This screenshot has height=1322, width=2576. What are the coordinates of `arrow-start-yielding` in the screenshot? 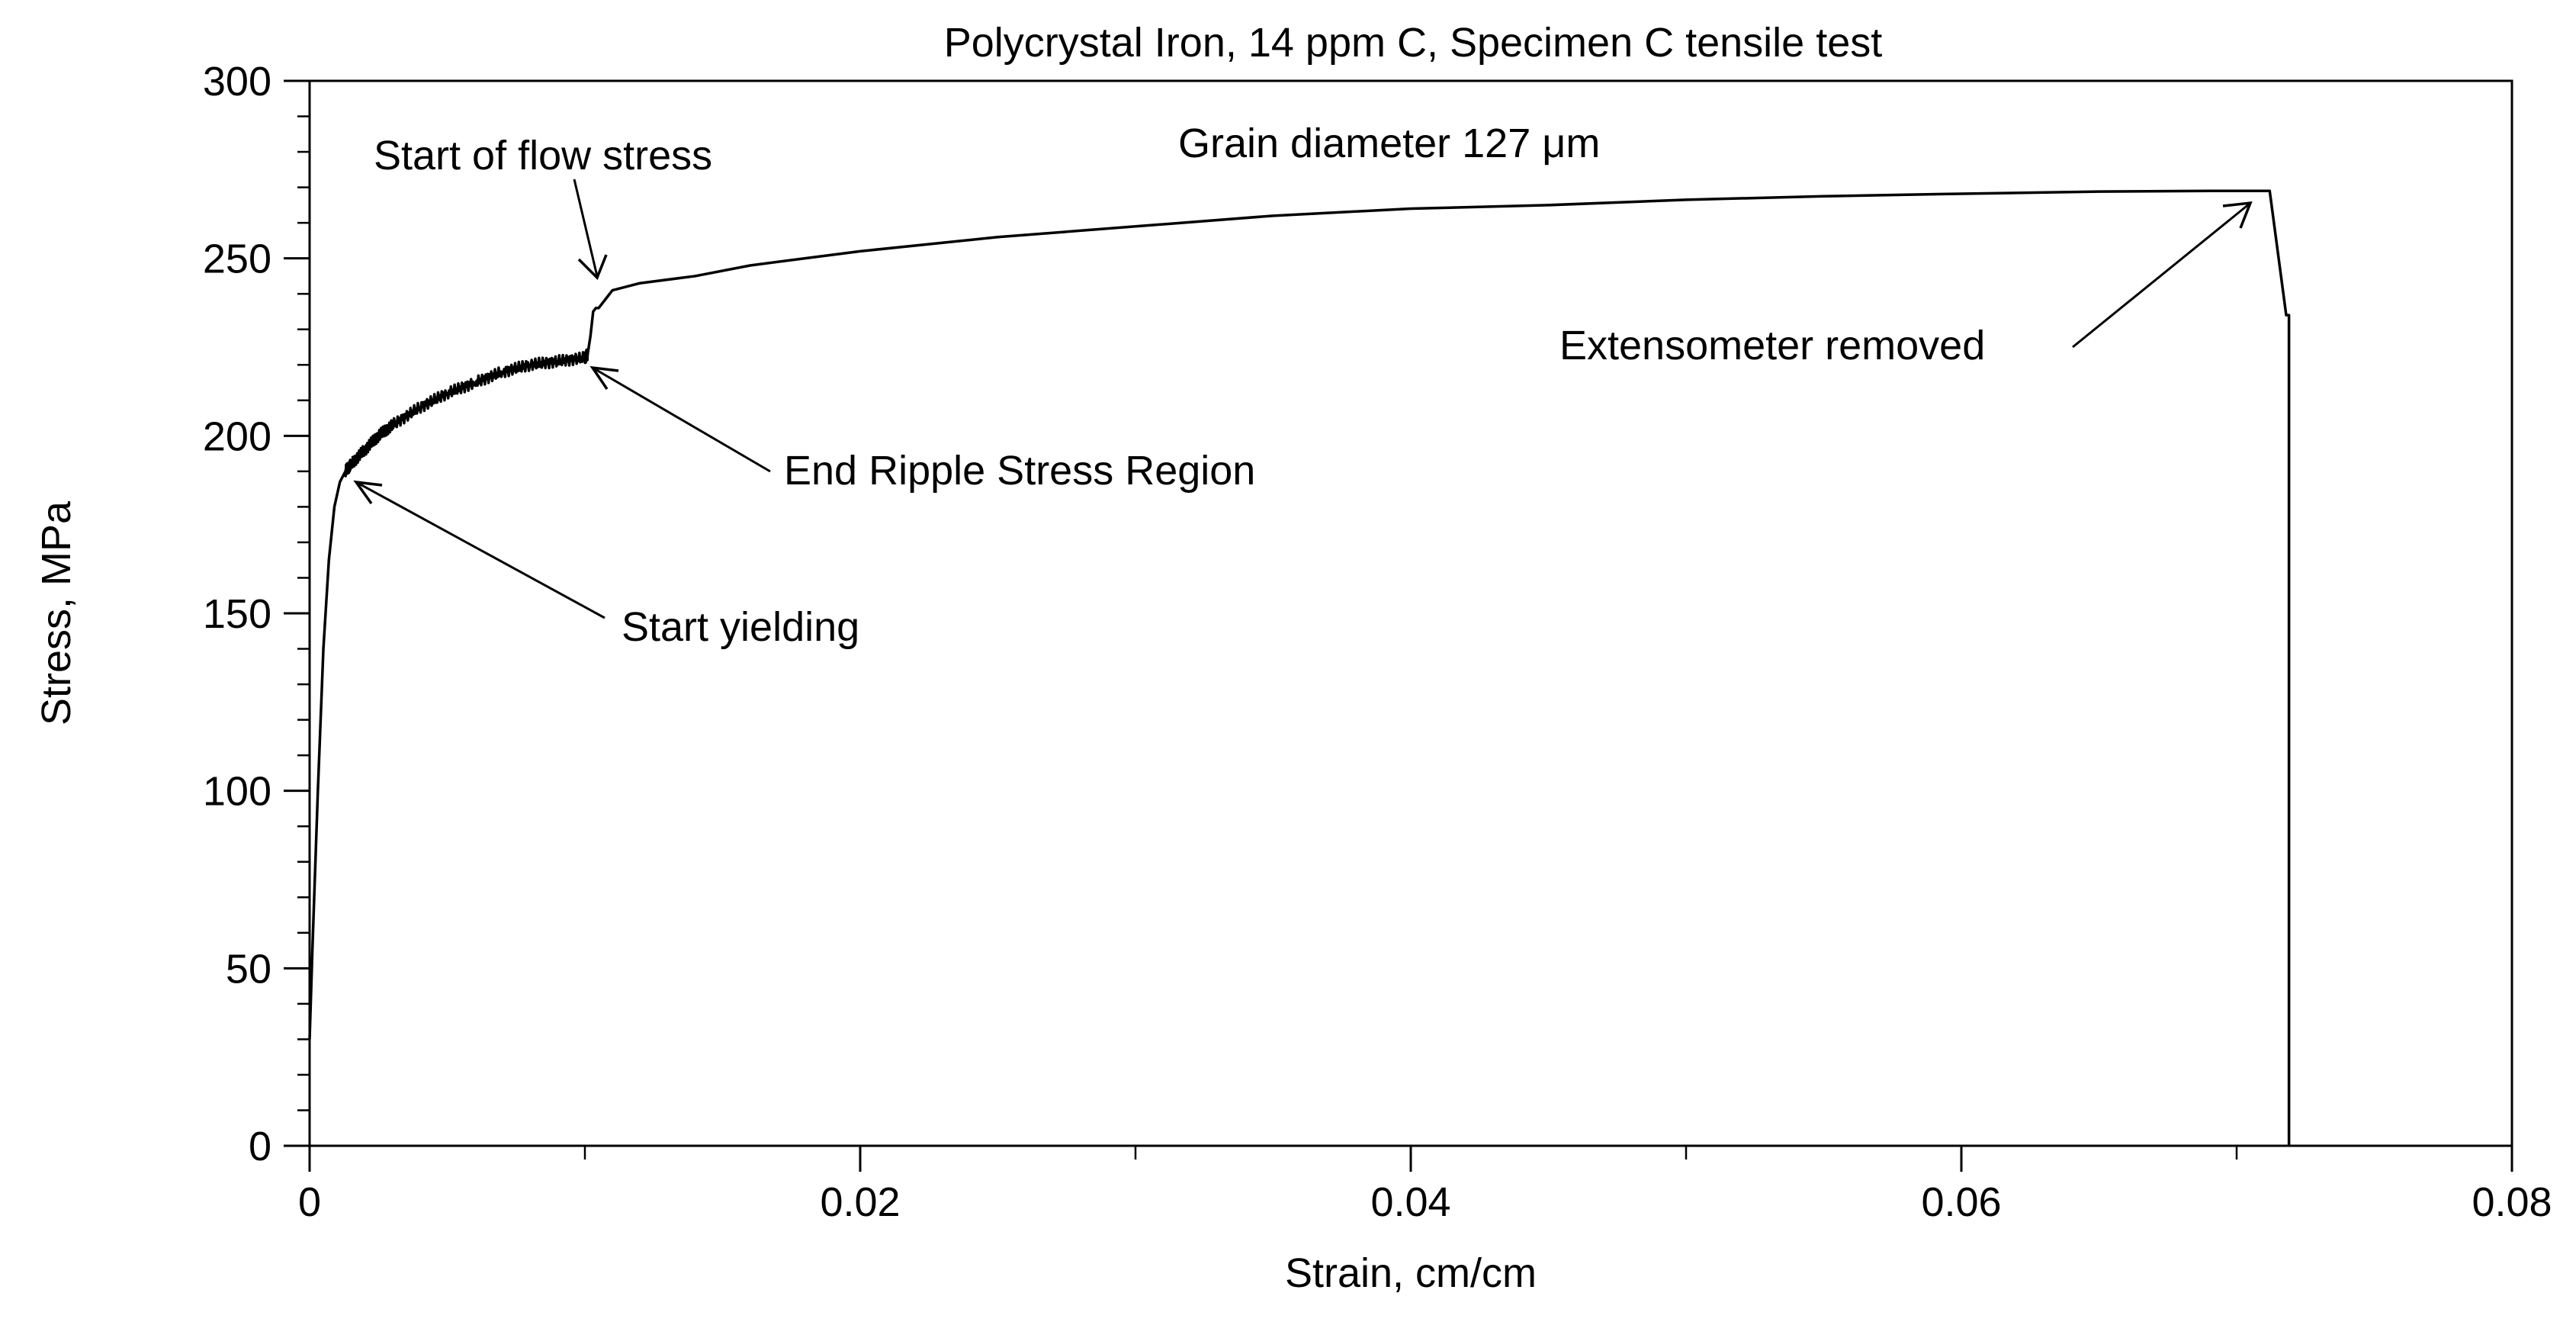 It's located at (479, 549).